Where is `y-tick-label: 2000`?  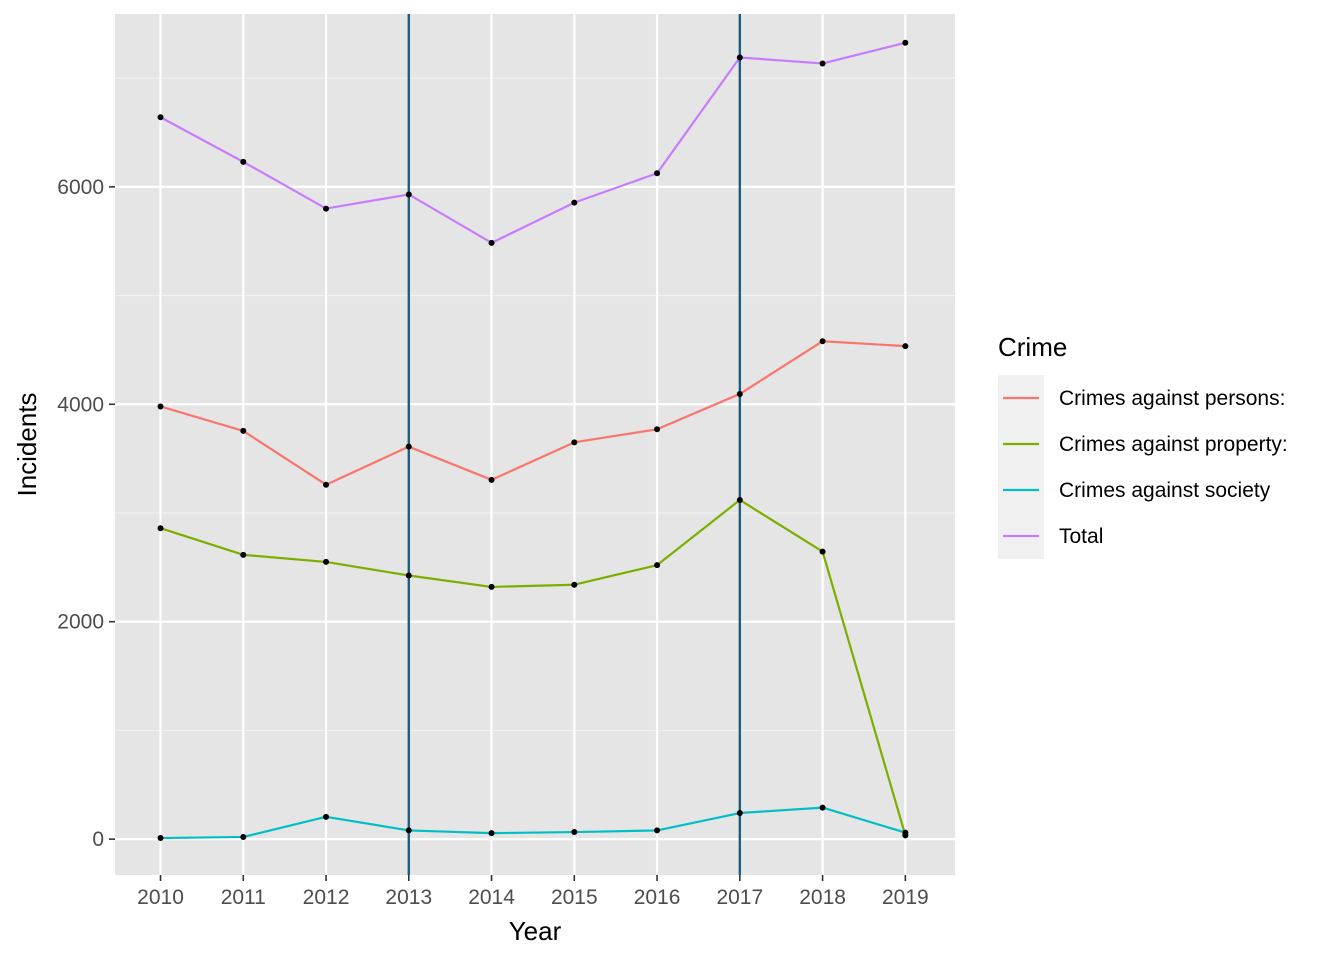 y-tick-label: 2000 is located at coordinates (80, 622).